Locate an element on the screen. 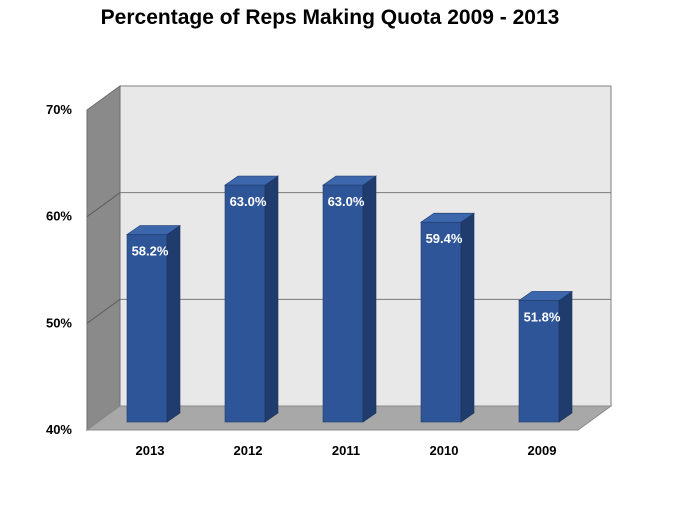 The height and width of the screenshot is (517, 693). y-tick-label: 70% is located at coordinates (59, 109).